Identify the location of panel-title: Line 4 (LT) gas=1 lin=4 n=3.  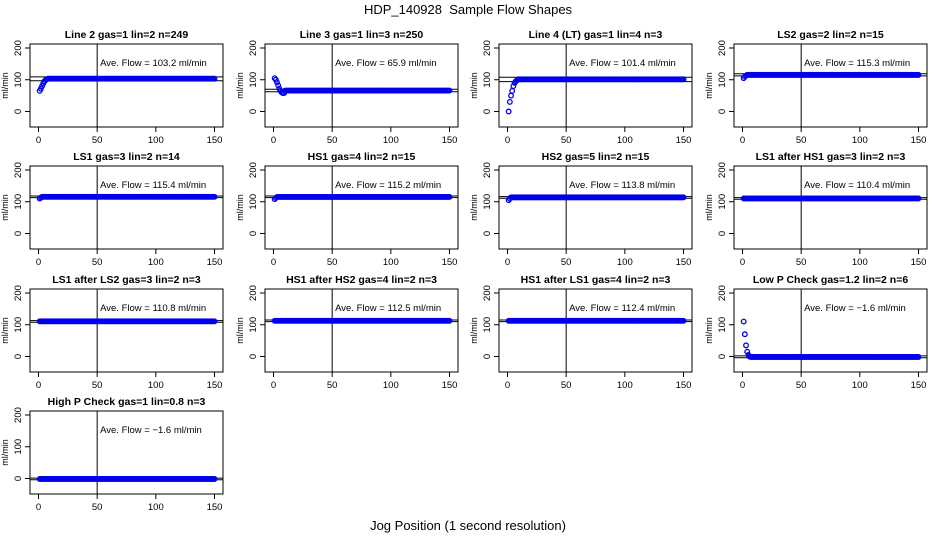
(596, 35).